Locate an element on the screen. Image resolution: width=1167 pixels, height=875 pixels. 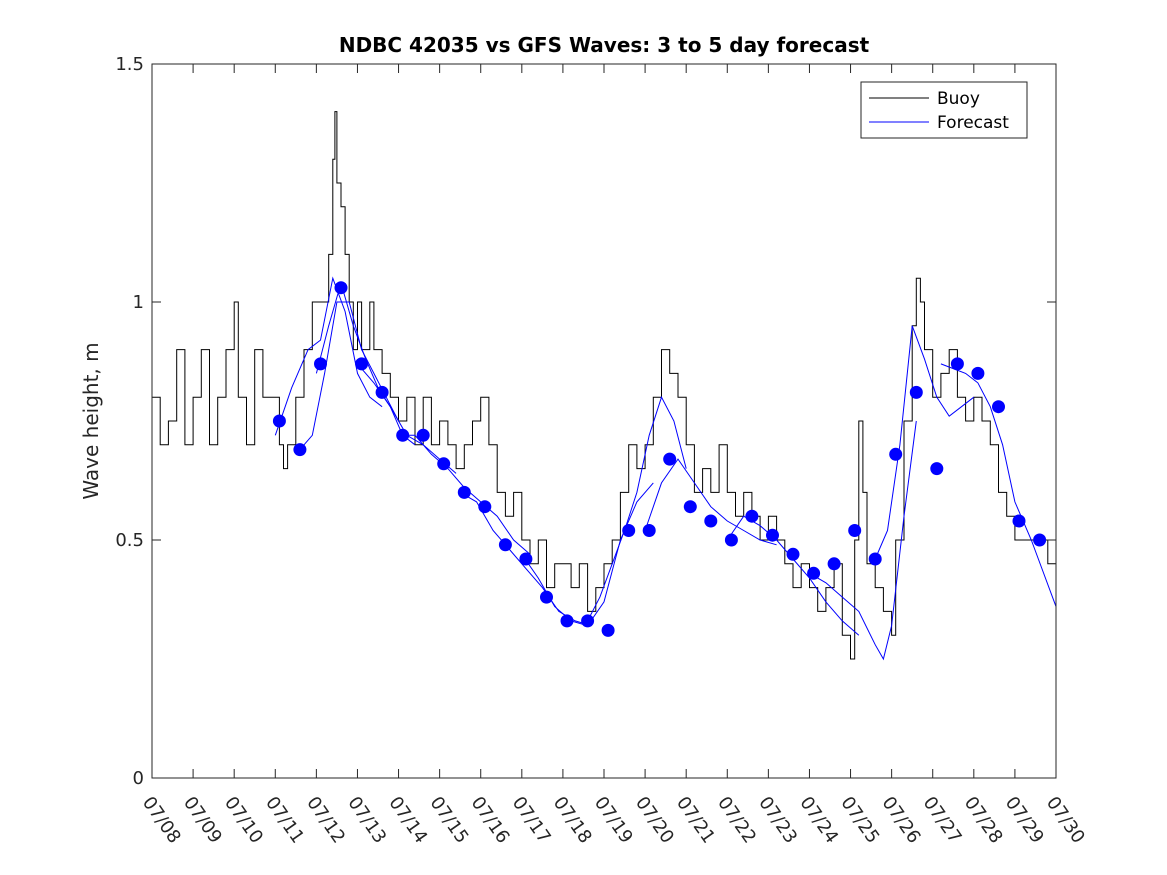
x-tick-label: 07/13 is located at coordinates (366, 820).